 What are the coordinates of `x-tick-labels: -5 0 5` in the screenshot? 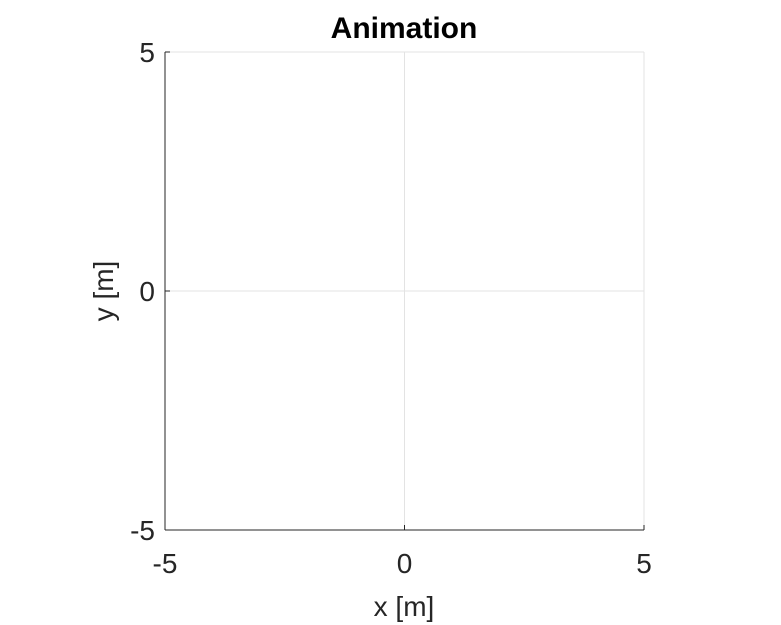 It's located at (402, 563).